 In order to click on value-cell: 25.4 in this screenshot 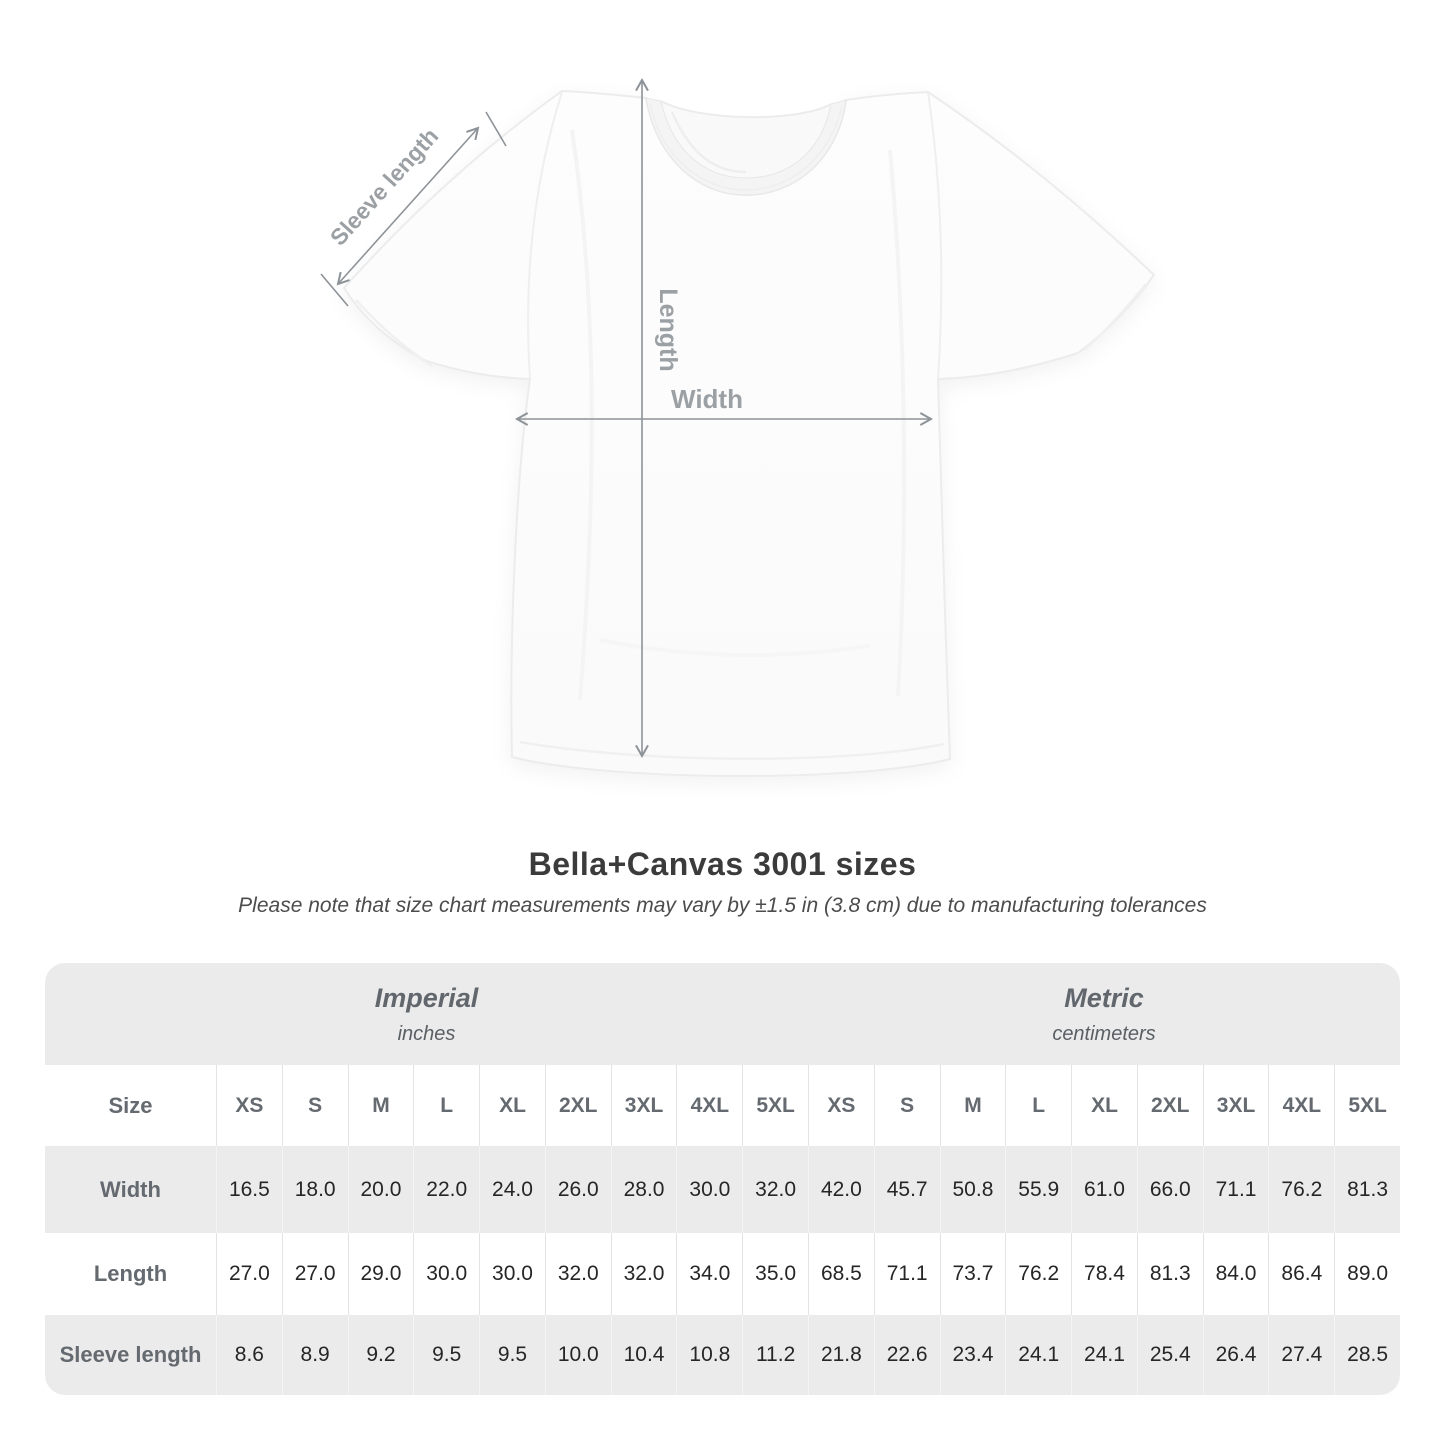, I will do `click(1169, 1355)`.